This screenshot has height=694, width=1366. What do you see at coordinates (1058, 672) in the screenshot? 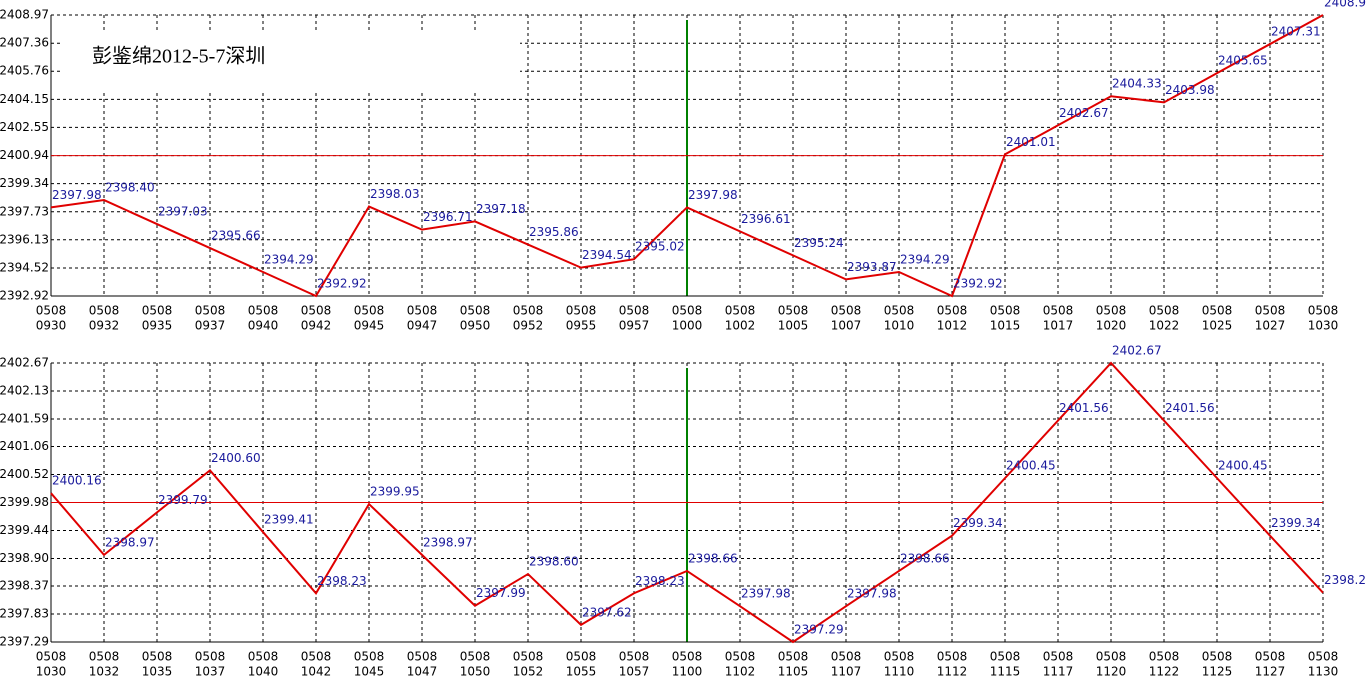
I see `x-tick-time: 1117` at bounding box center [1058, 672].